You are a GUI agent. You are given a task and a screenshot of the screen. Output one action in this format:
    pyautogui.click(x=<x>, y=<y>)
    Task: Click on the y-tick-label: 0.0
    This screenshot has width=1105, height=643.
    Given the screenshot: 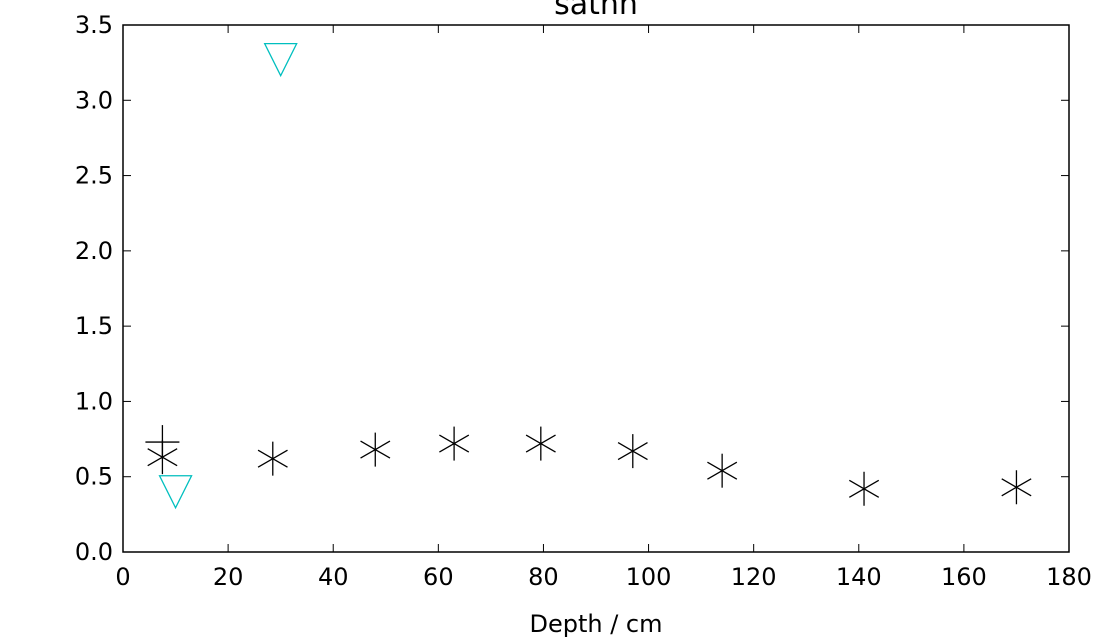 What is the action you would take?
    pyautogui.click(x=94, y=552)
    